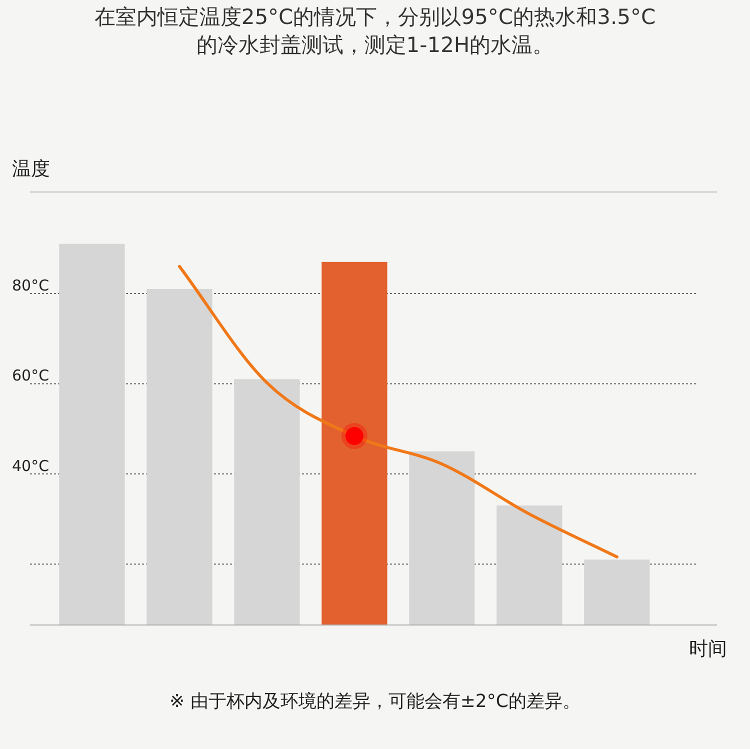  I want to click on chart-title: 在室内恒定温度25°C的情况下，分别以95°C的热水和3.5°C, so click(375, 17).